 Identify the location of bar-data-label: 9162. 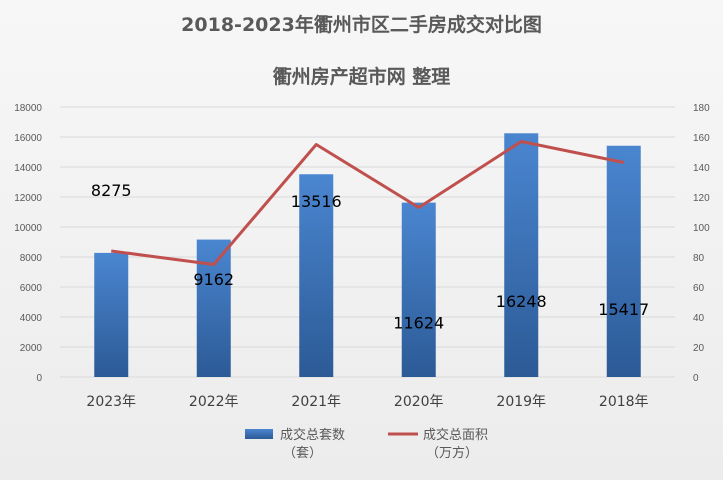
(213, 279).